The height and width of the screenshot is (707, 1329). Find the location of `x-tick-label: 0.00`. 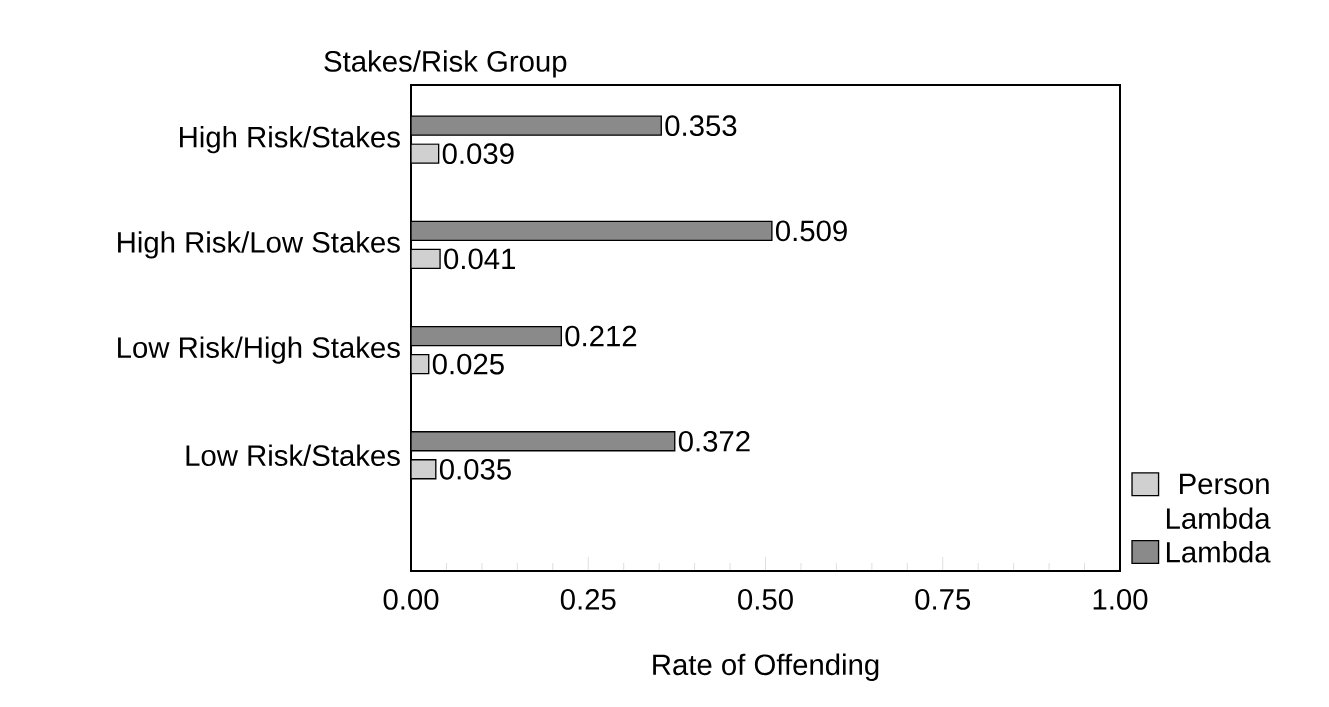

x-tick-label: 0.00 is located at coordinates (411, 599).